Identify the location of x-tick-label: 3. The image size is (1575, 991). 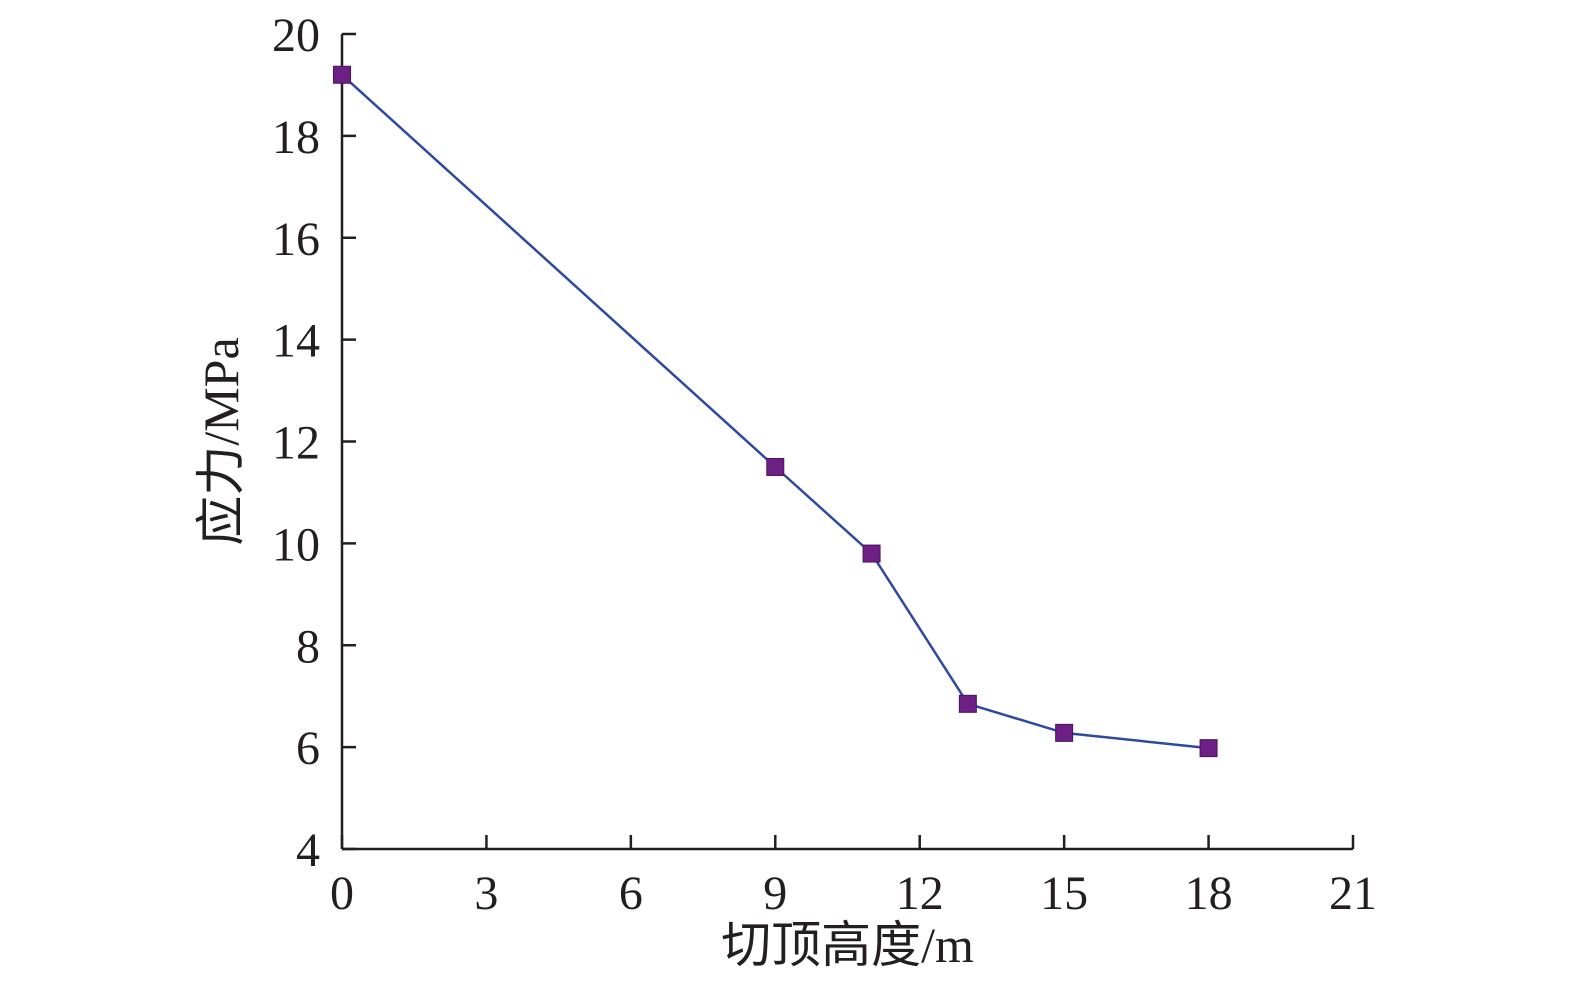
(486, 893).